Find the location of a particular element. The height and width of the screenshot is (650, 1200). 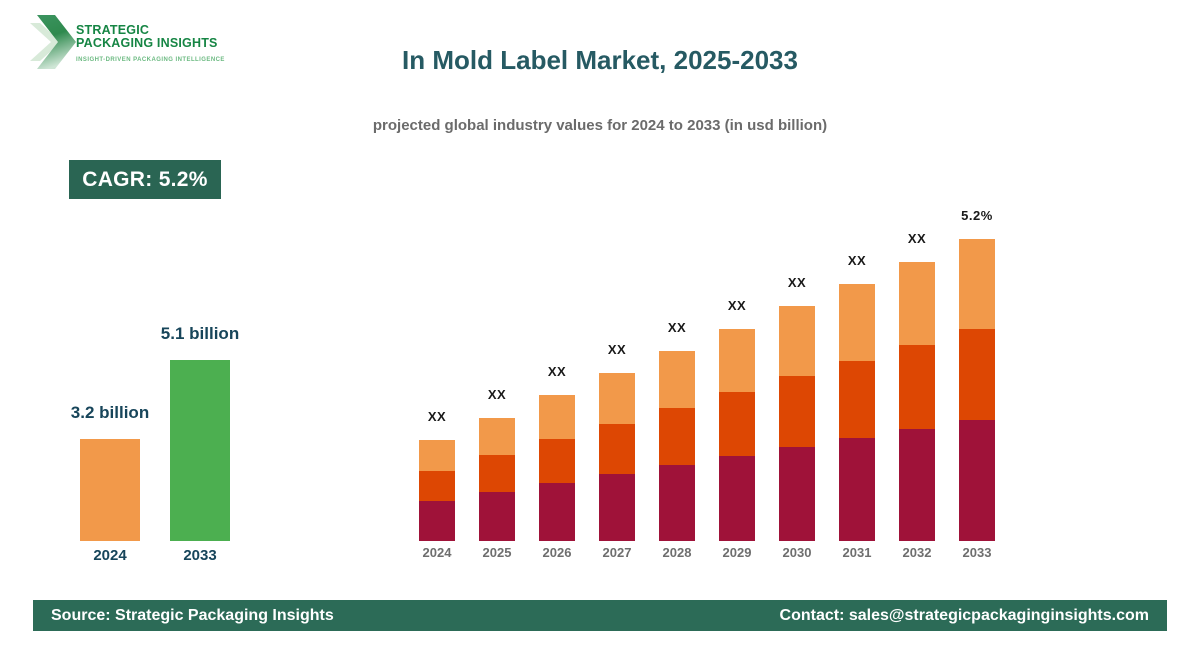

cagr-badge: CAGR: 5.2% is located at coordinates (145, 179).